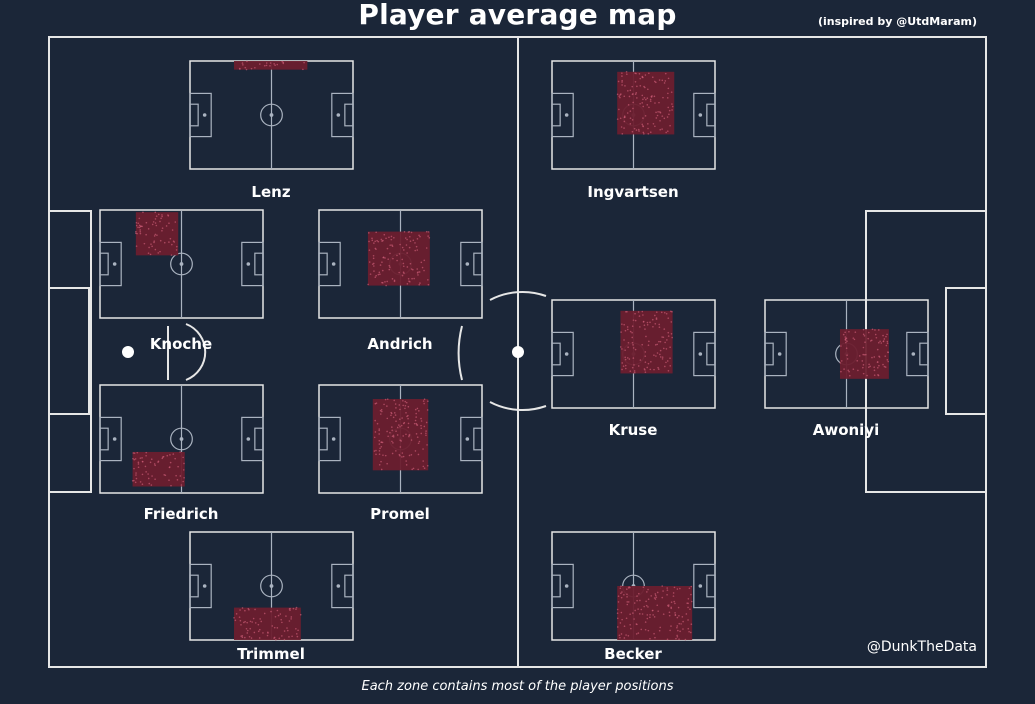 Image resolution: width=1035 pixels, height=704 pixels. I want to click on player-label-trimmel: Trimmel, so click(271, 654).